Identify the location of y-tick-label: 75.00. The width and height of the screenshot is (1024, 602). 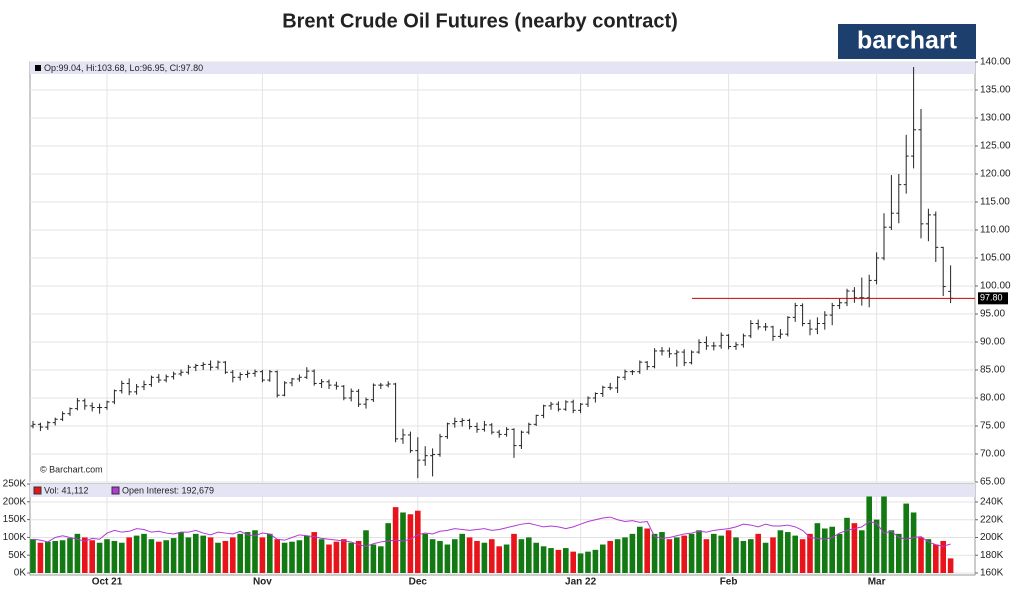
(992, 426).